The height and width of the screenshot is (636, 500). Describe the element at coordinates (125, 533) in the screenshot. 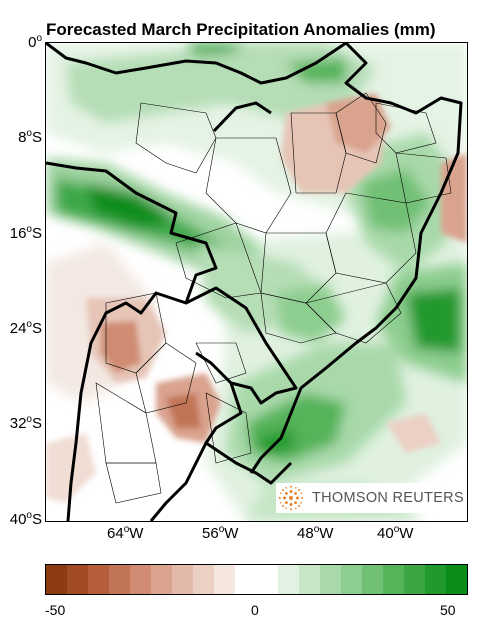

I see `lon-label-64w: 64oW` at that location.